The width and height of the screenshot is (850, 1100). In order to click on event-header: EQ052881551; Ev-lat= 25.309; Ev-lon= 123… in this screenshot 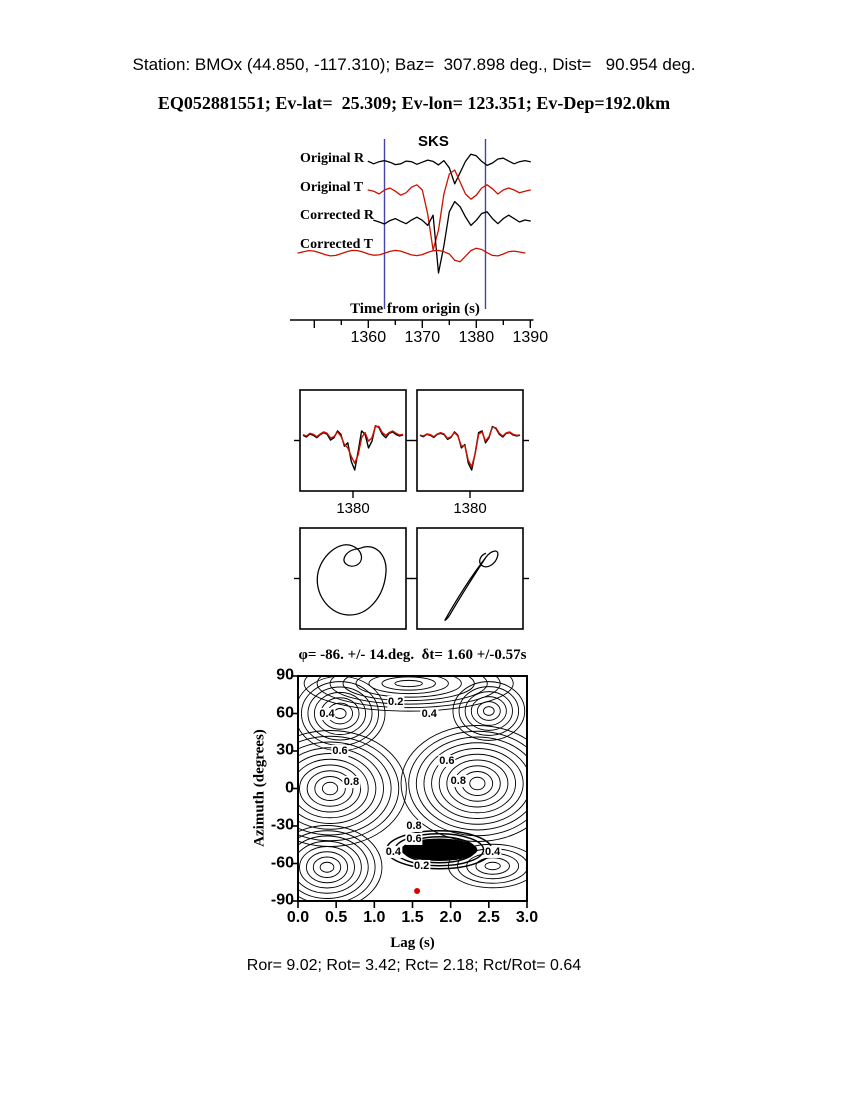, I will do `click(414, 103)`.